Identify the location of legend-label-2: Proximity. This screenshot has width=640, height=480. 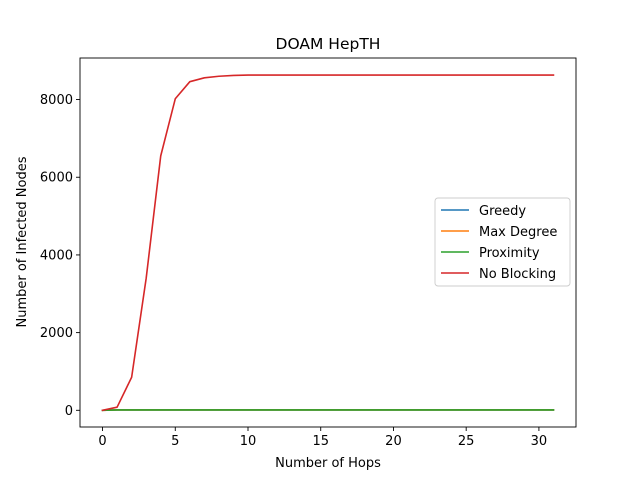
(509, 253).